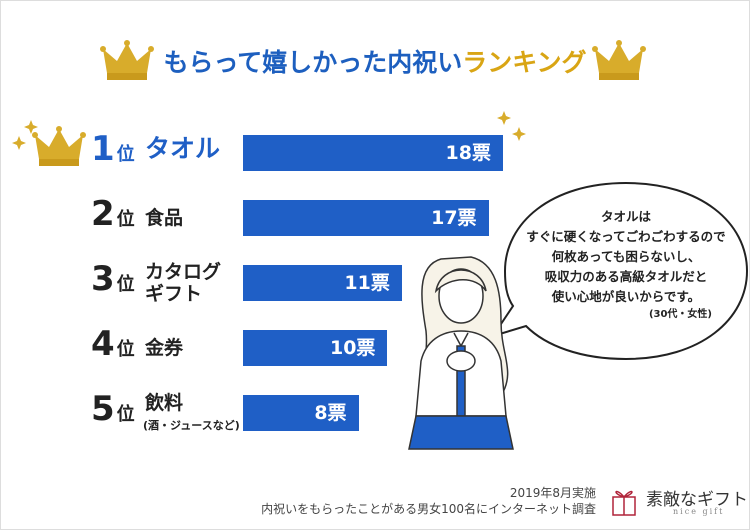  Describe the element at coordinates (183, 283) in the screenshot. I see `category-label: カタログギフト` at that location.